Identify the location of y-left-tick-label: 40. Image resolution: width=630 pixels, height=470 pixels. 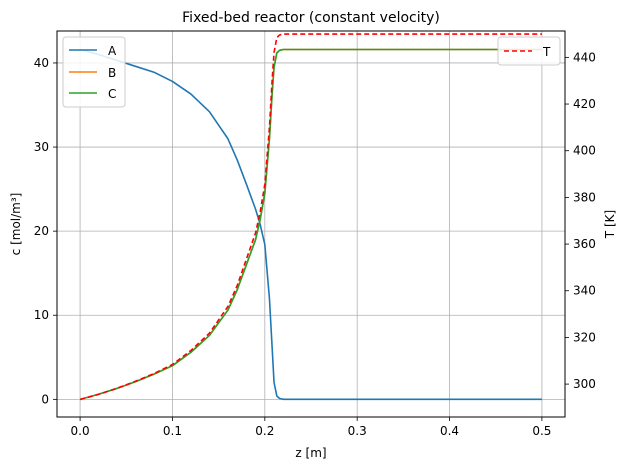
(41, 63).